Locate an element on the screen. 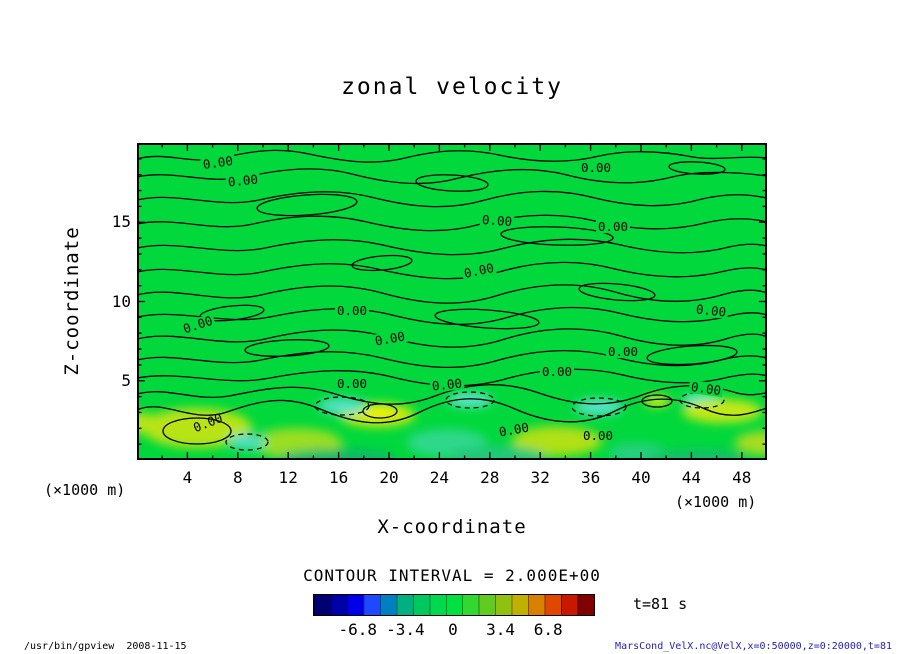 This screenshot has height=654, width=904. y-axis-tick-label: 5 is located at coordinates (126, 380).